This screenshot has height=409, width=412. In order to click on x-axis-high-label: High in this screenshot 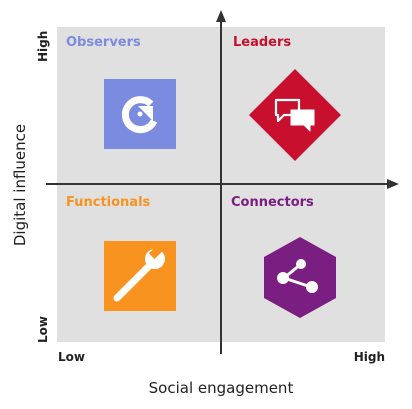, I will do `click(369, 357)`.